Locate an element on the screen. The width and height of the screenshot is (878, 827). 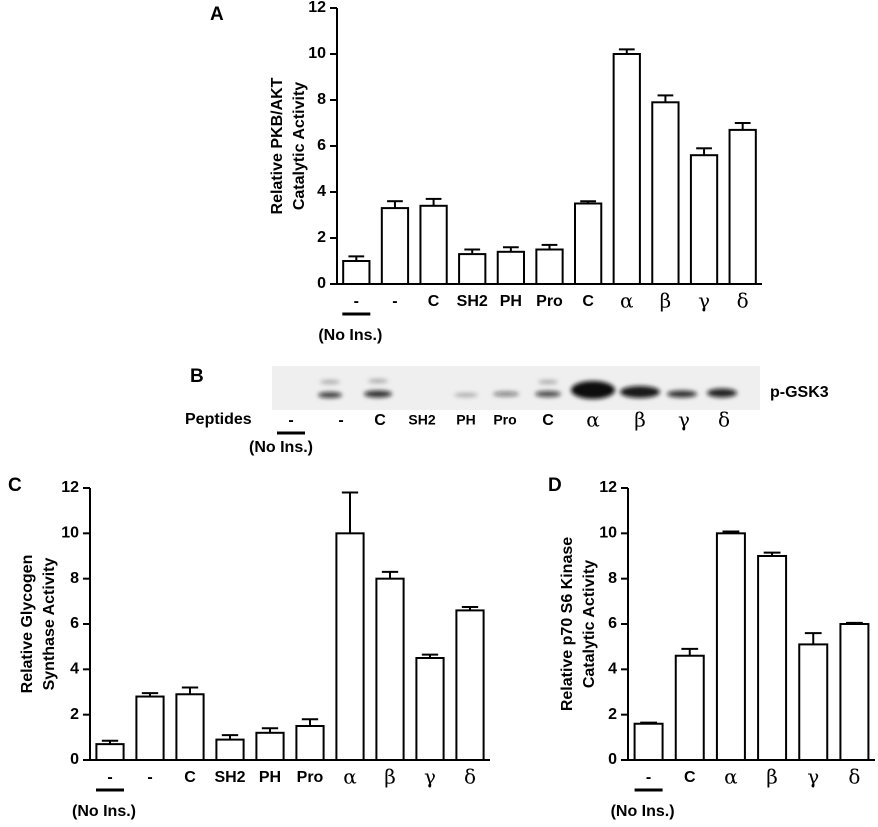
lane-label: β is located at coordinates (640, 420).